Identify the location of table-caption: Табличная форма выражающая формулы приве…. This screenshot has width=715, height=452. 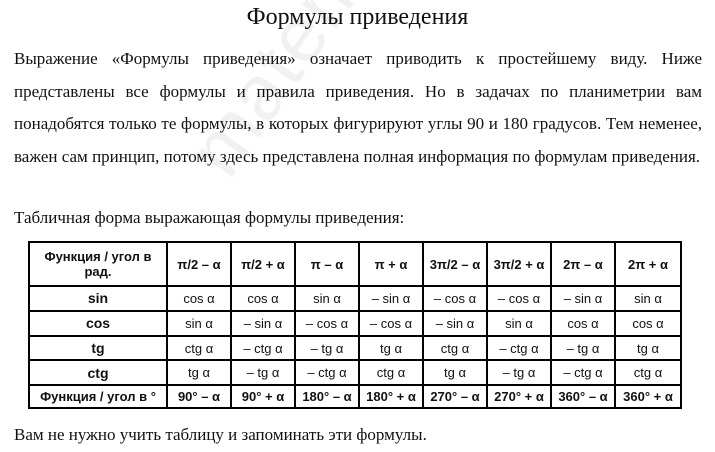
(209, 217).